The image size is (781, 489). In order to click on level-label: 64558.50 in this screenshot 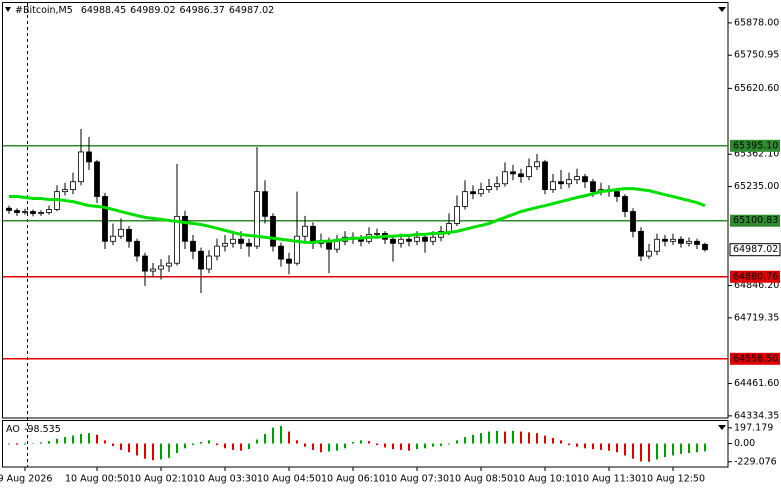, I will do `click(755, 358)`.